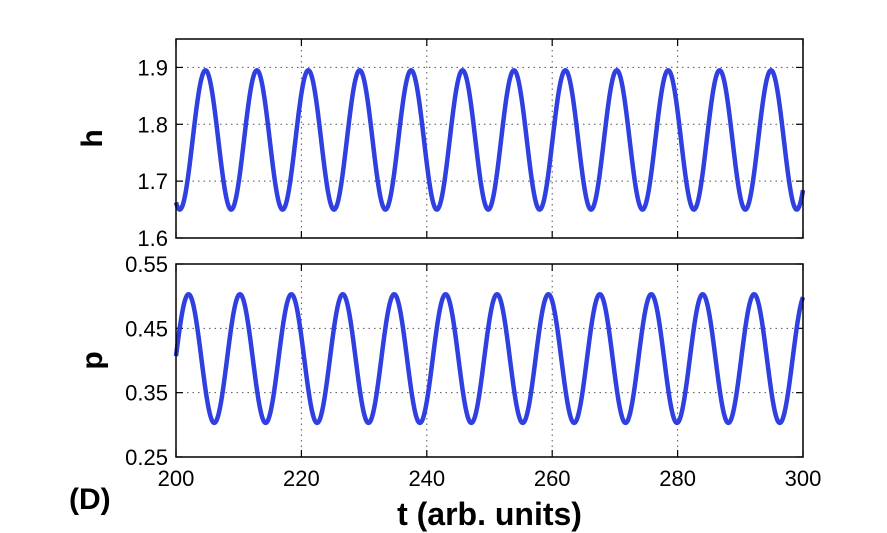 This screenshot has height=533, width=887. What do you see at coordinates (489, 514) in the screenshot?
I see `x-axis-label: t (arb. units)` at bounding box center [489, 514].